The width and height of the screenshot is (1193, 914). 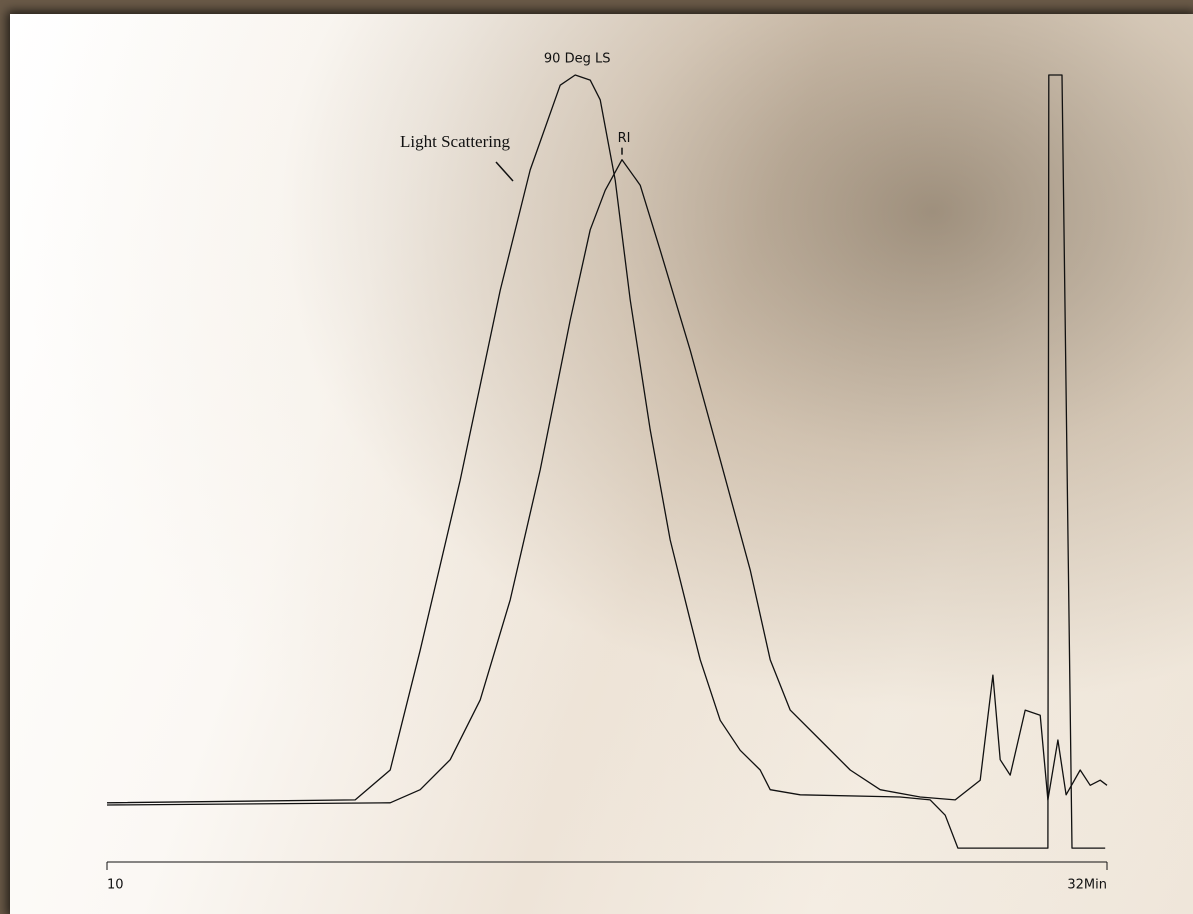 What do you see at coordinates (115, 885) in the screenshot?
I see `x-tick-label: 10` at bounding box center [115, 885].